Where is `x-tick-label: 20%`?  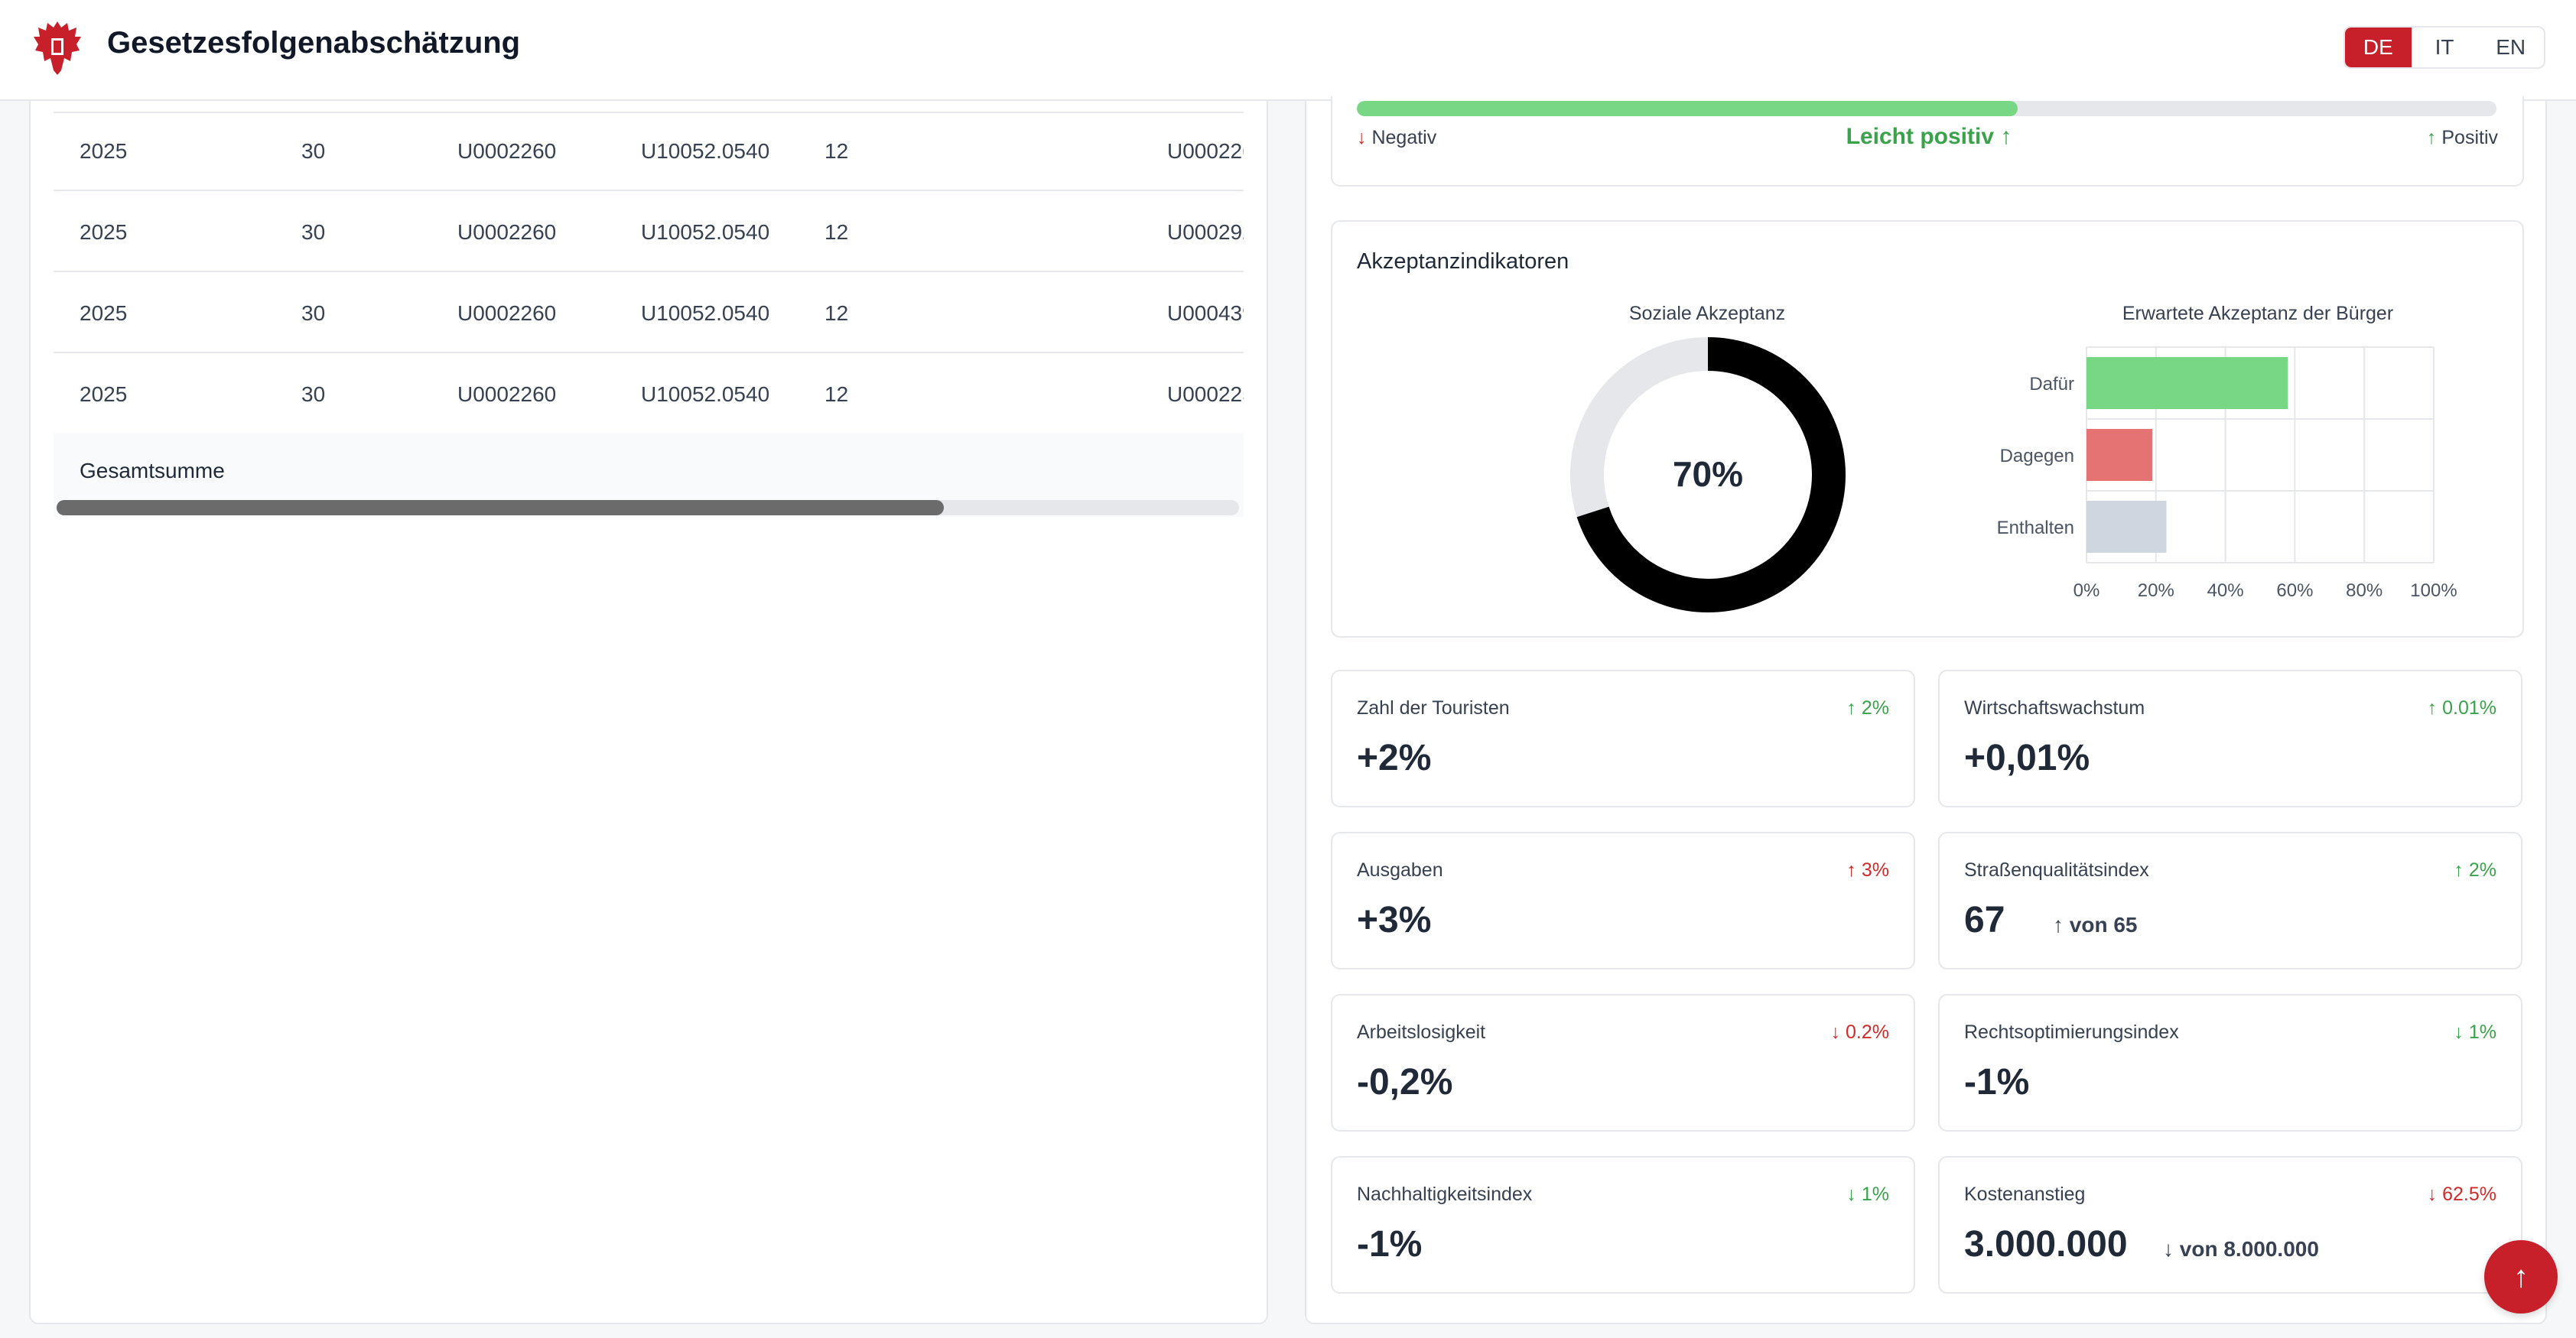 x-tick-label: 20% is located at coordinates (2156, 590).